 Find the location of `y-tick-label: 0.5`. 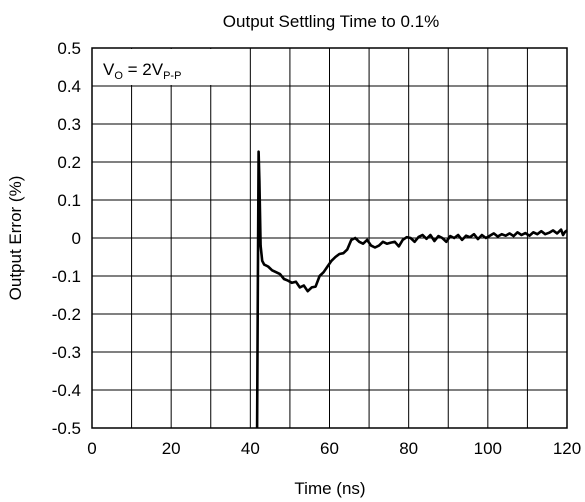

y-tick-label: 0.5 is located at coordinates (69, 48).